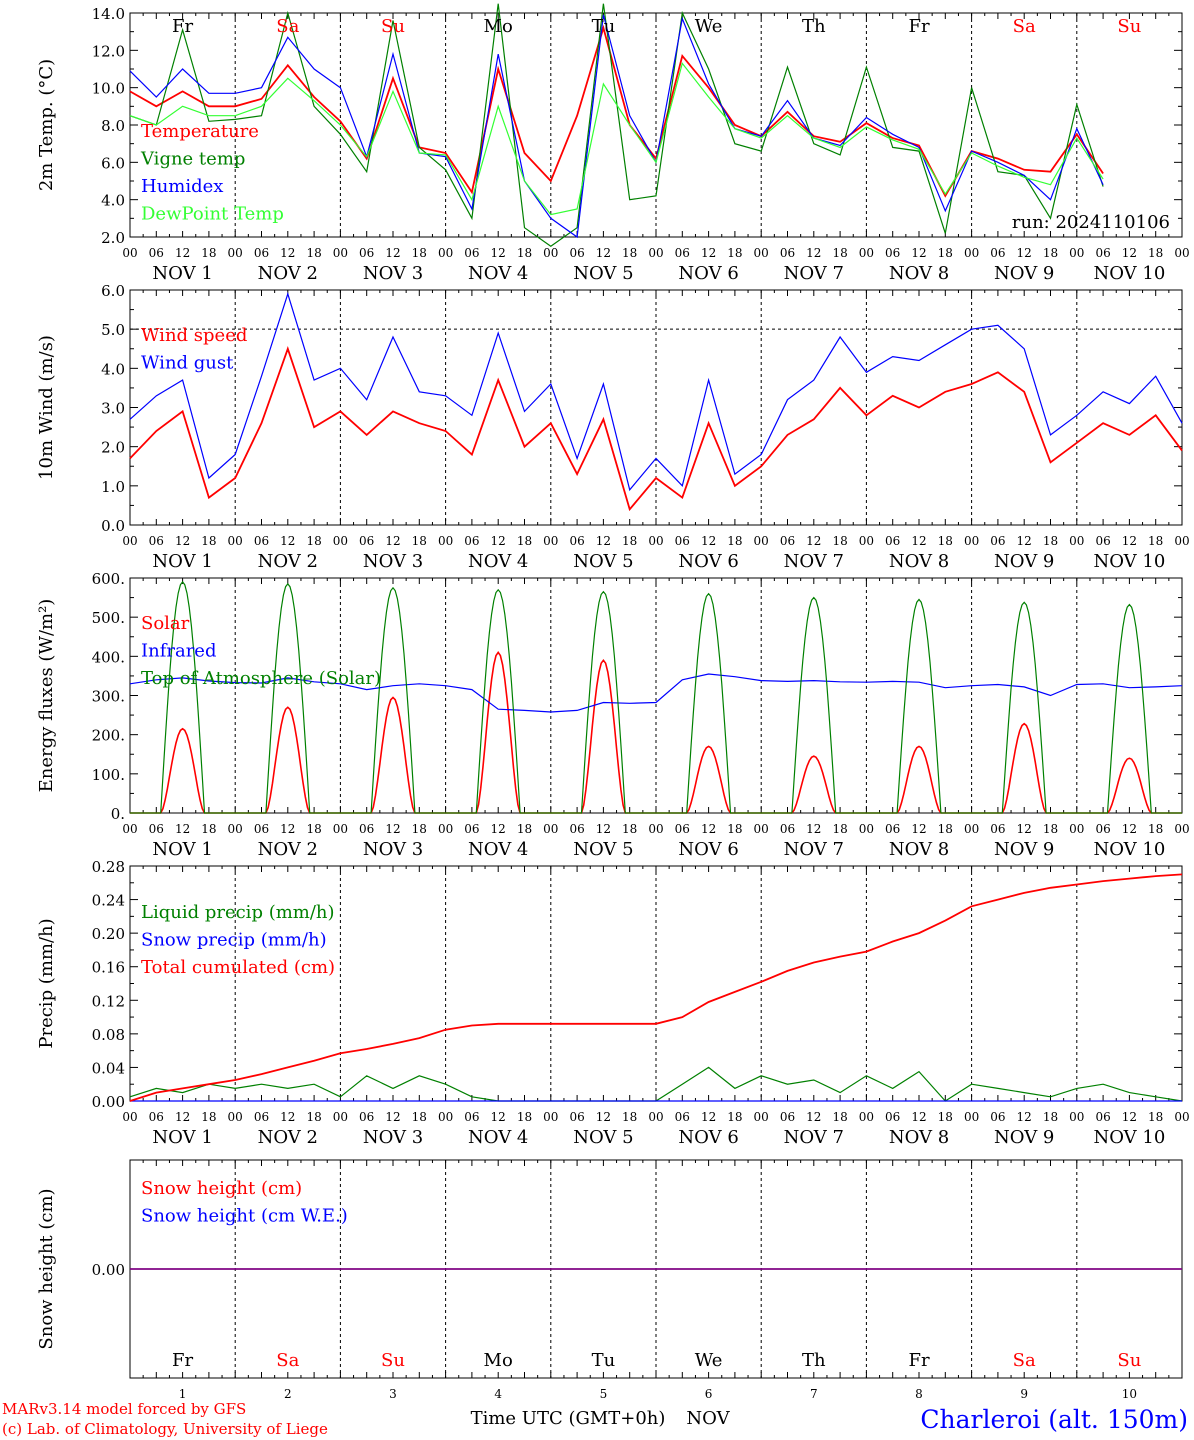 The height and width of the screenshot is (1440, 1194). Describe the element at coordinates (113, 448) in the screenshot. I see `y-tick-label: 2.0` at that location.